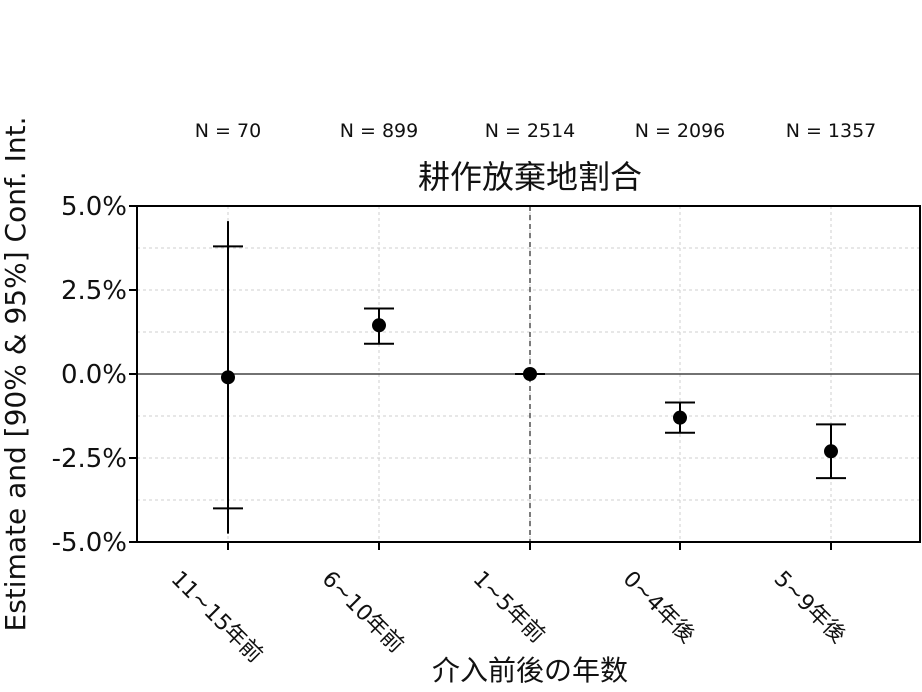 The height and width of the screenshot is (692, 922). What do you see at coordinates (530, 177) in the screenshot?
I see `chart-title: 耕作放棄地割合` at bounding box center [530, 177].